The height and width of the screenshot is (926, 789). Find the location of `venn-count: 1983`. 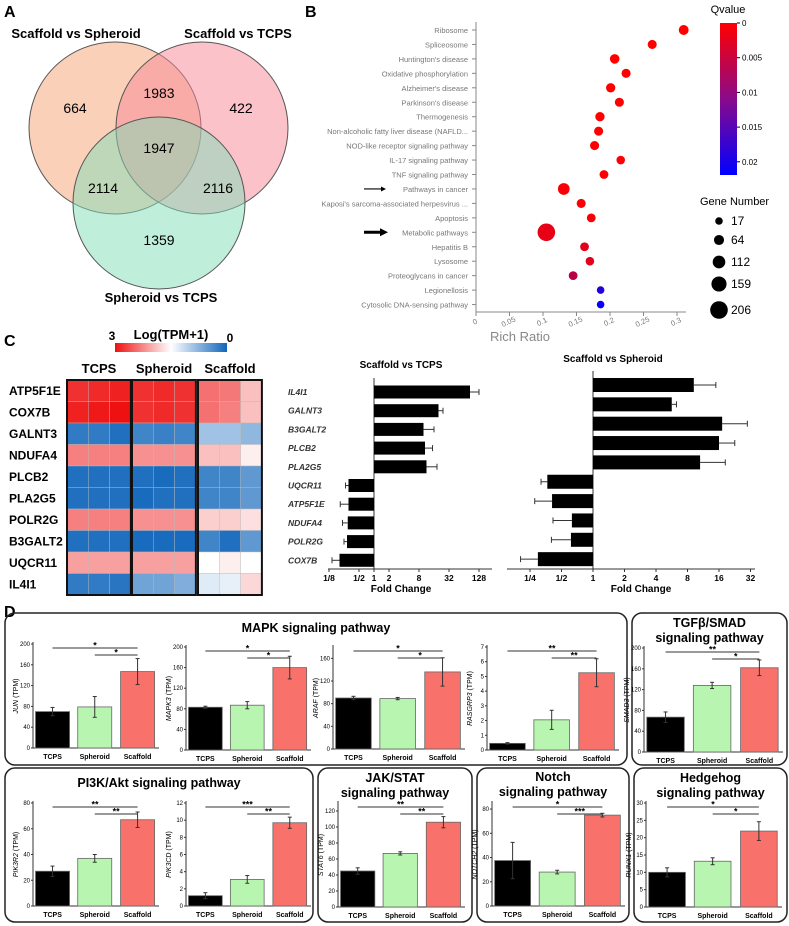

venn-count: 1983 is located at coordinates (158, 93).